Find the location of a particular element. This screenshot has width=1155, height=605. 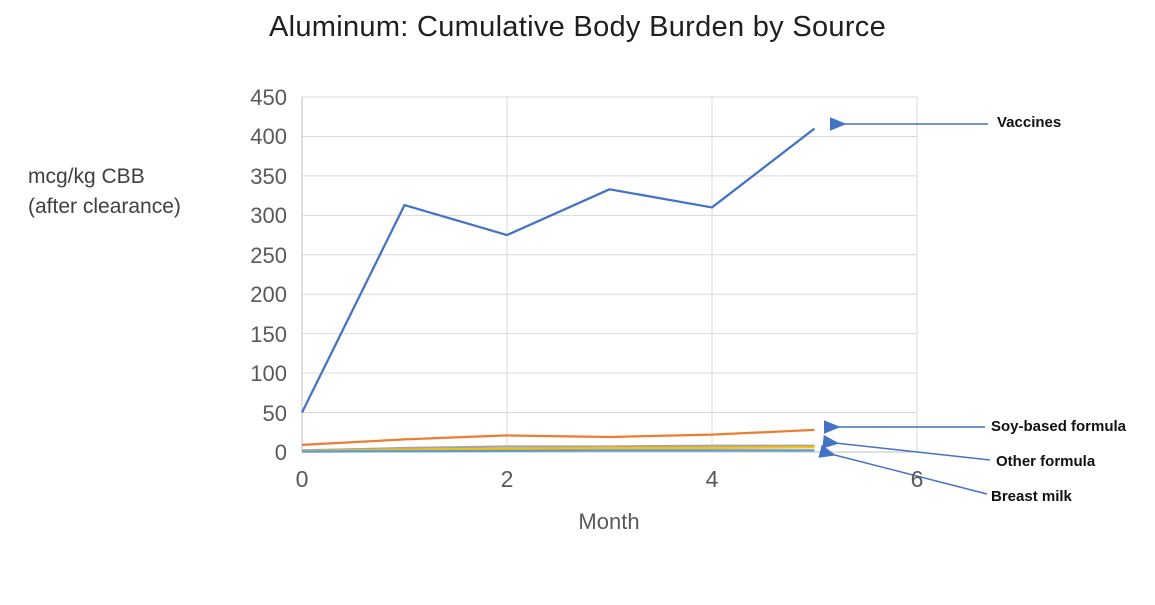

y-axis-label-line2: (after clearance) is located at coordinates (104, 206).